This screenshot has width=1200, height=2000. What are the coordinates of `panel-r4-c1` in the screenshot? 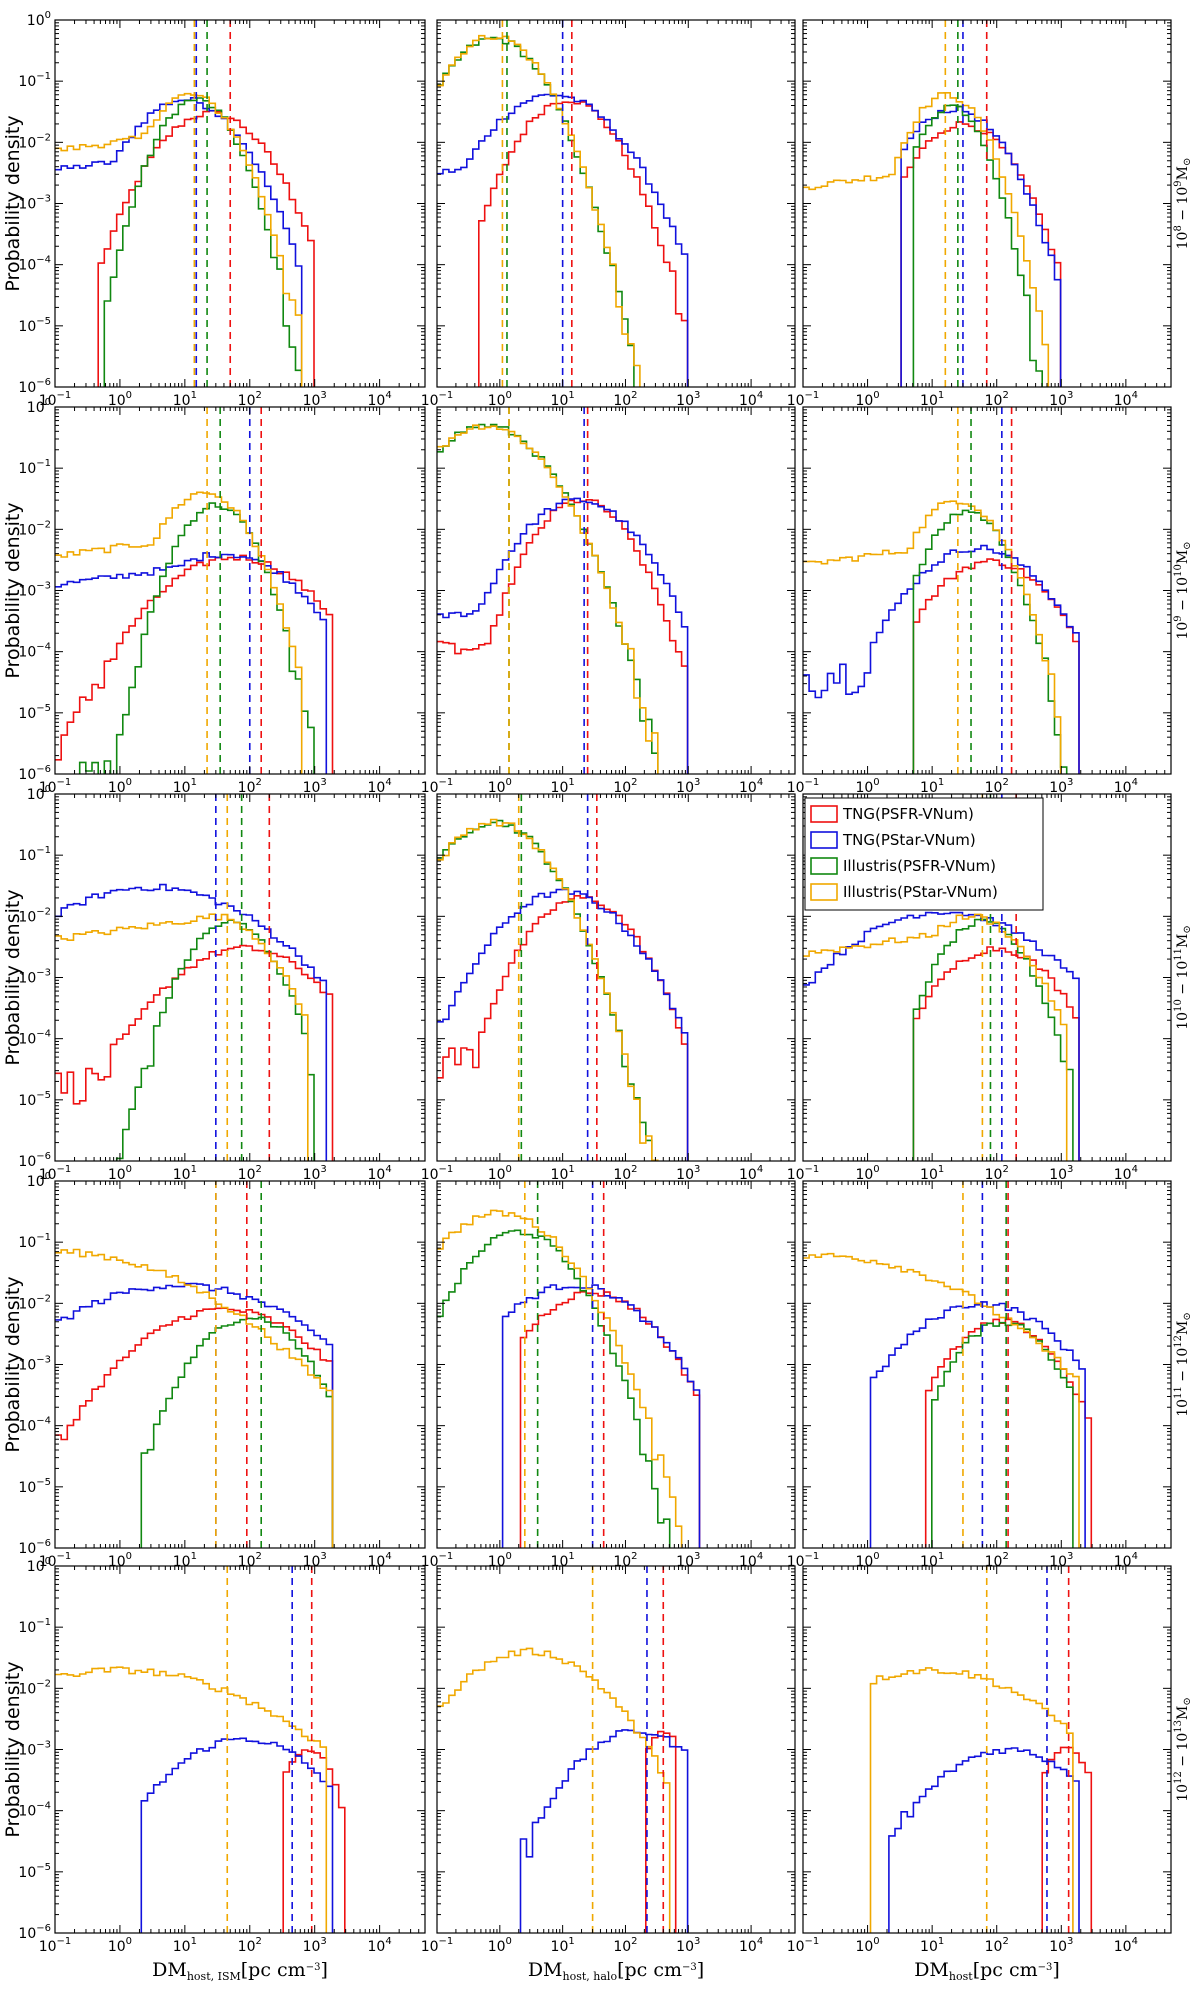 It's located at (240, 1364).